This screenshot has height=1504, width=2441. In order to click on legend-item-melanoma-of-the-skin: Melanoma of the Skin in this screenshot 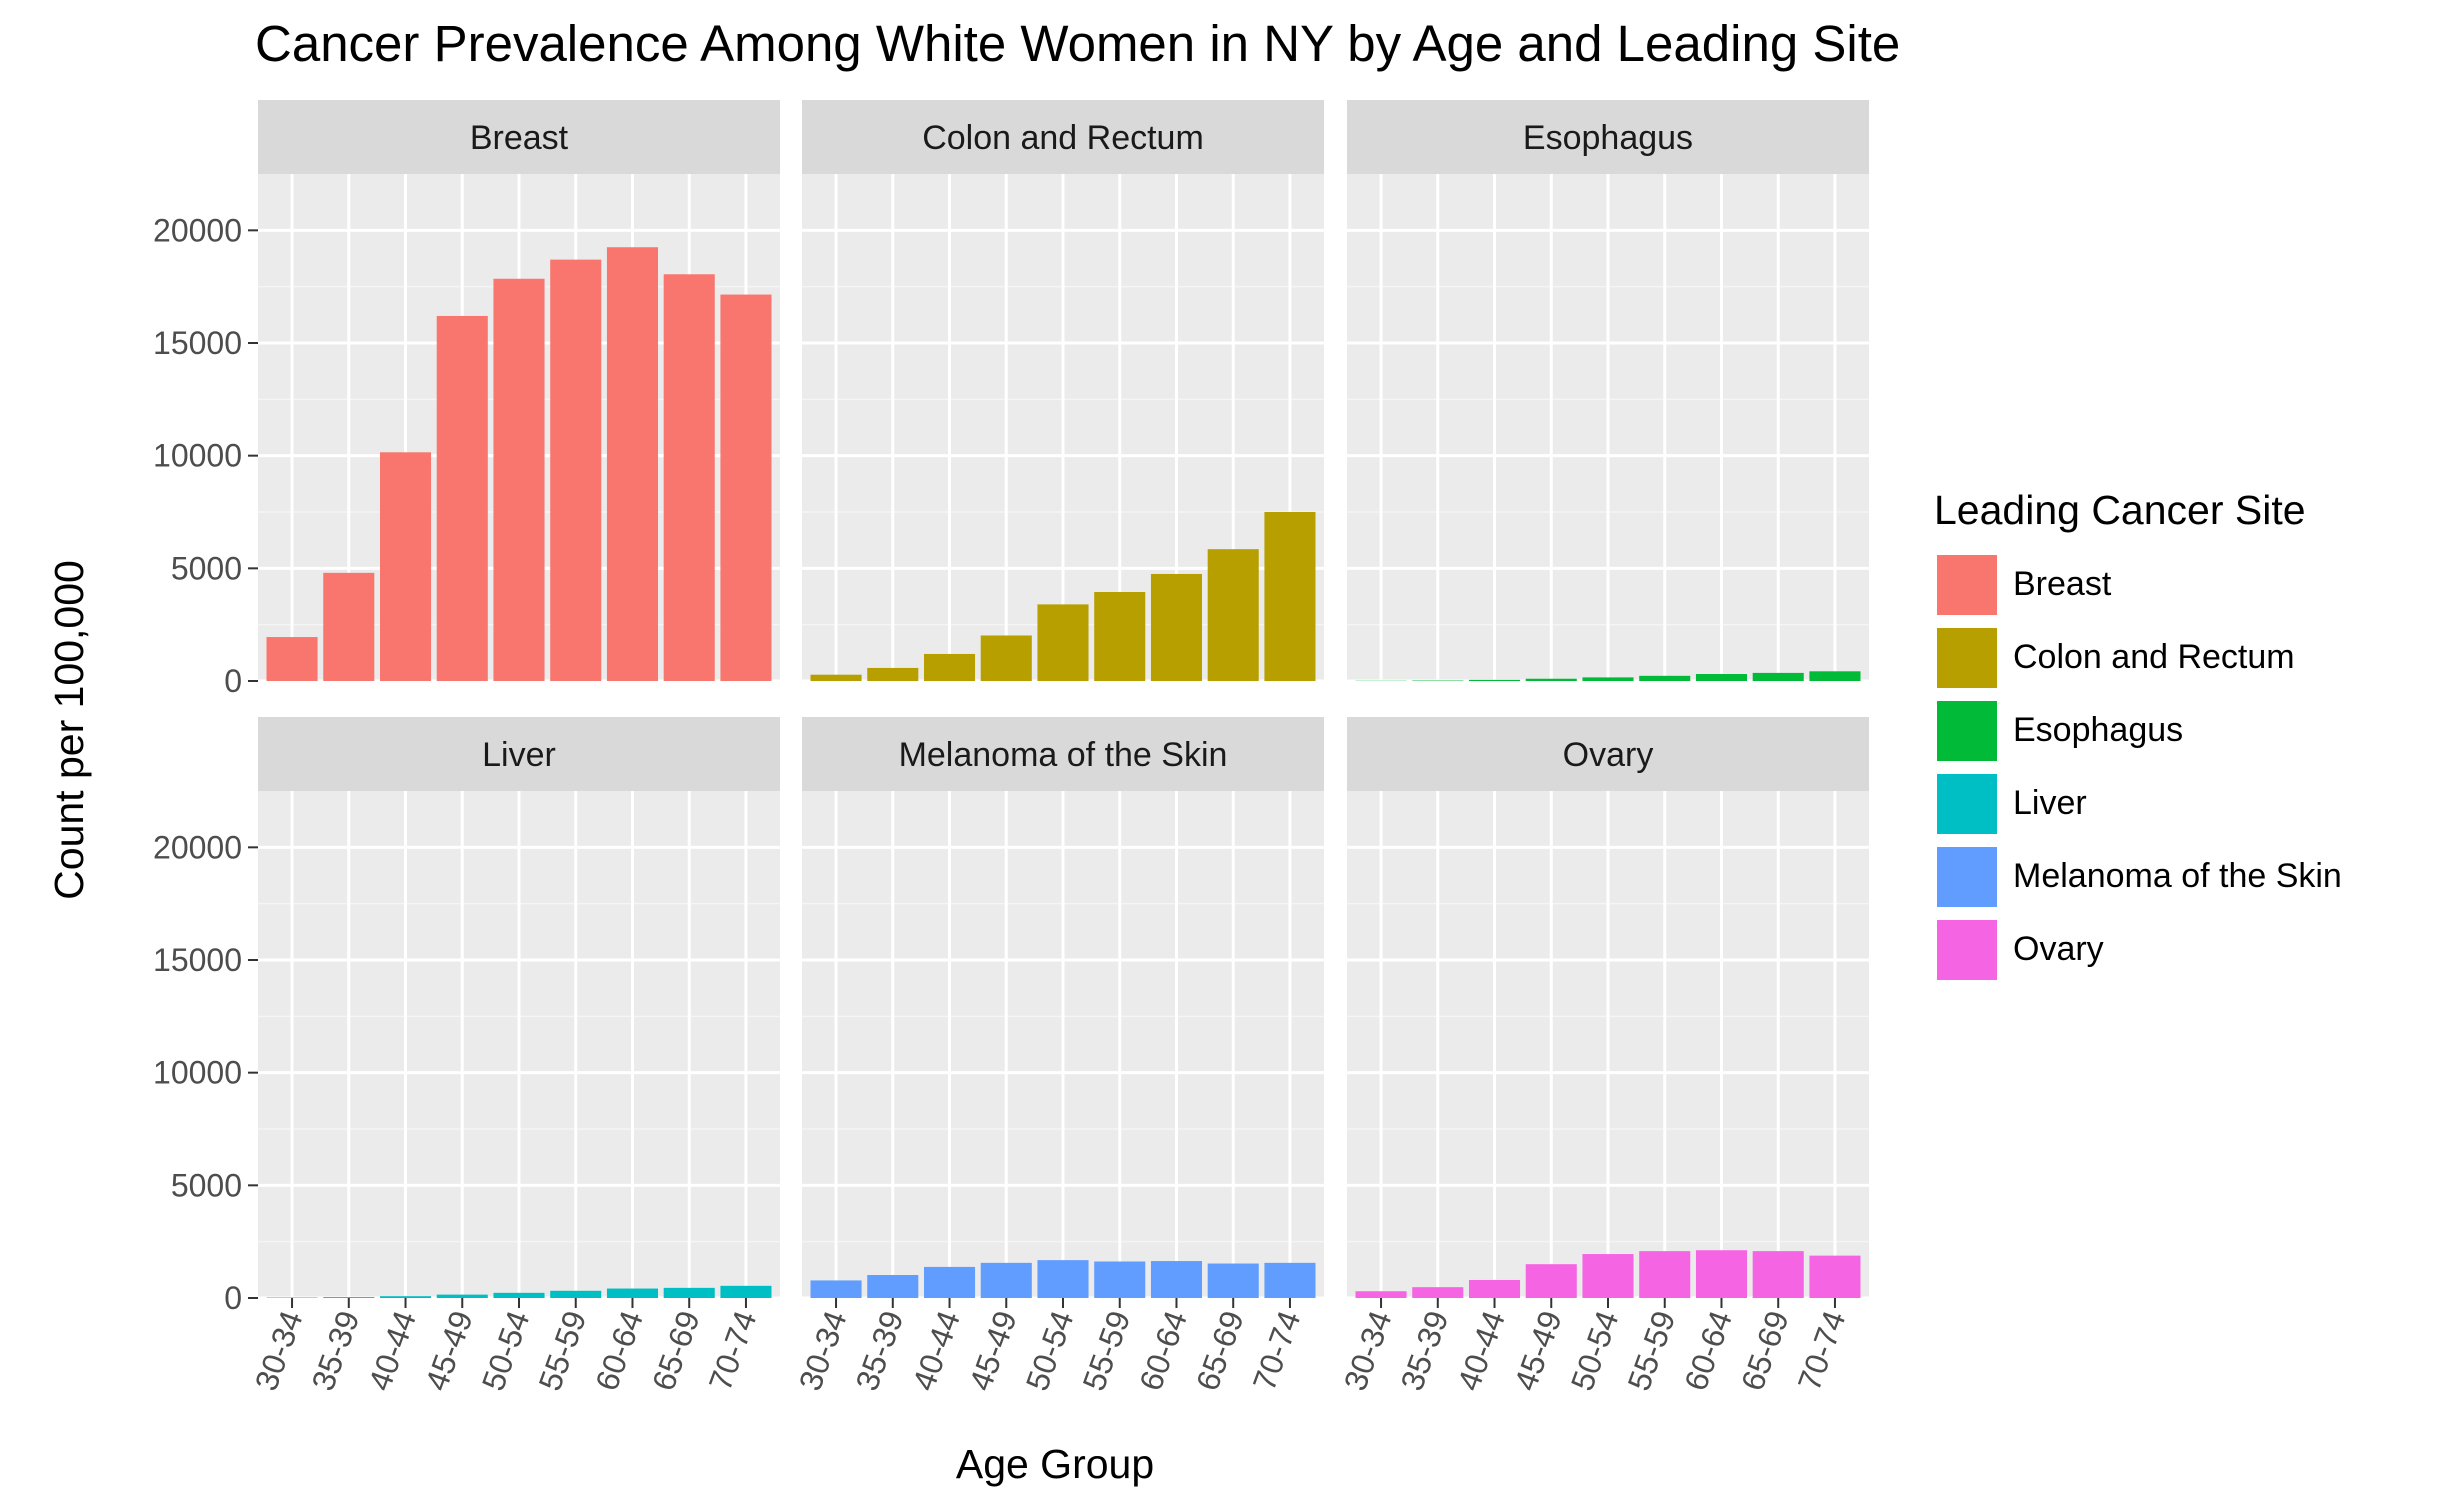, I will do `click(2135, 876)`.